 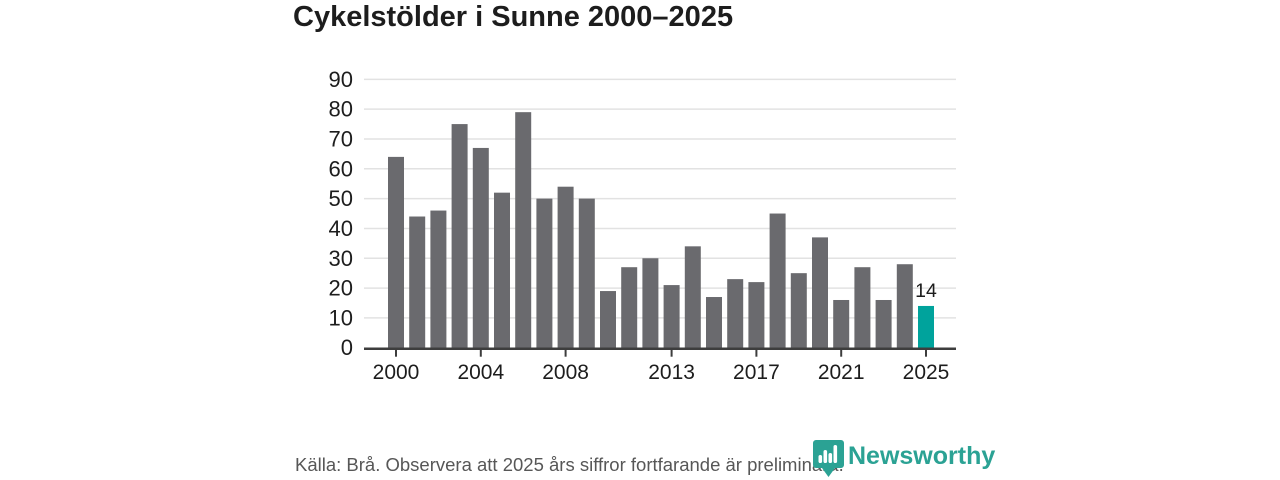 I want to click on bar-2006, so click(x=523, y=230).